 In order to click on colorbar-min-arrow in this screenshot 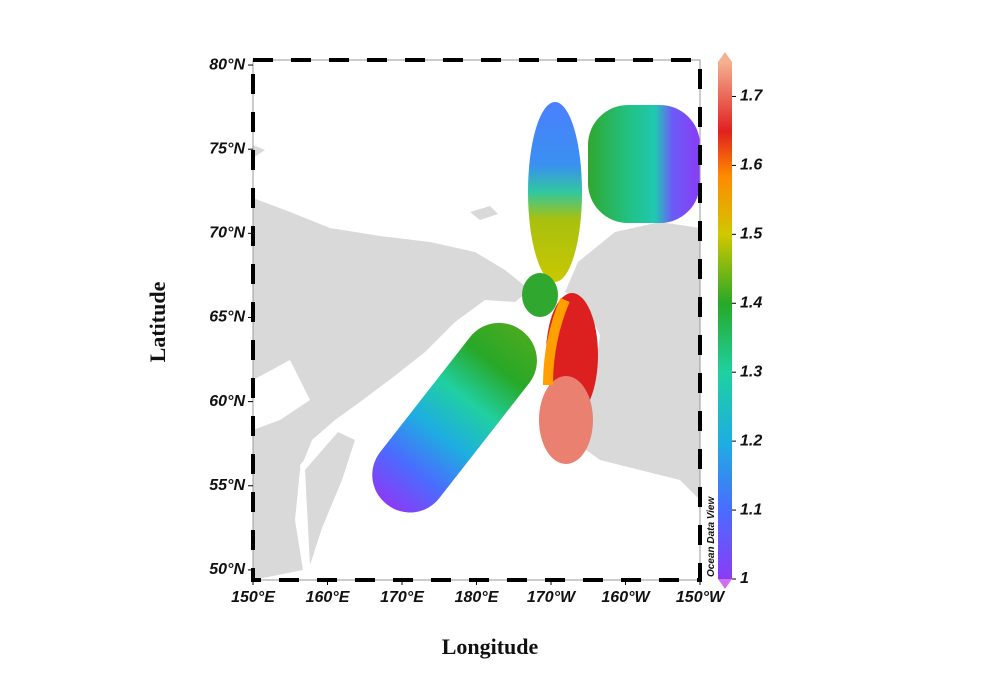, I will do `click(725, 584)`.